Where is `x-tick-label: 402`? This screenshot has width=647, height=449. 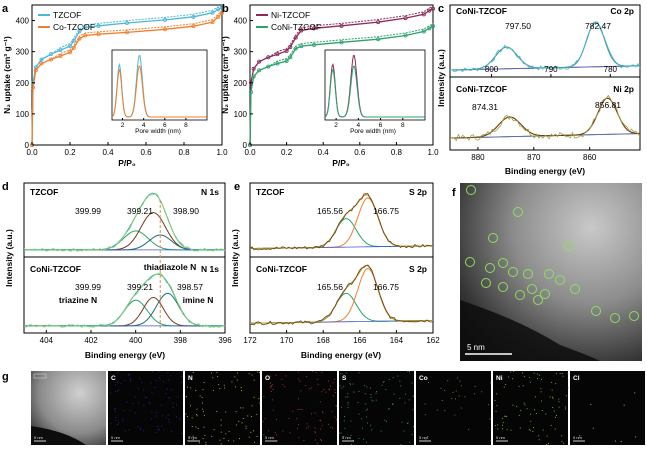 x-tick-label: 402 is located at coordinates (91, 340).